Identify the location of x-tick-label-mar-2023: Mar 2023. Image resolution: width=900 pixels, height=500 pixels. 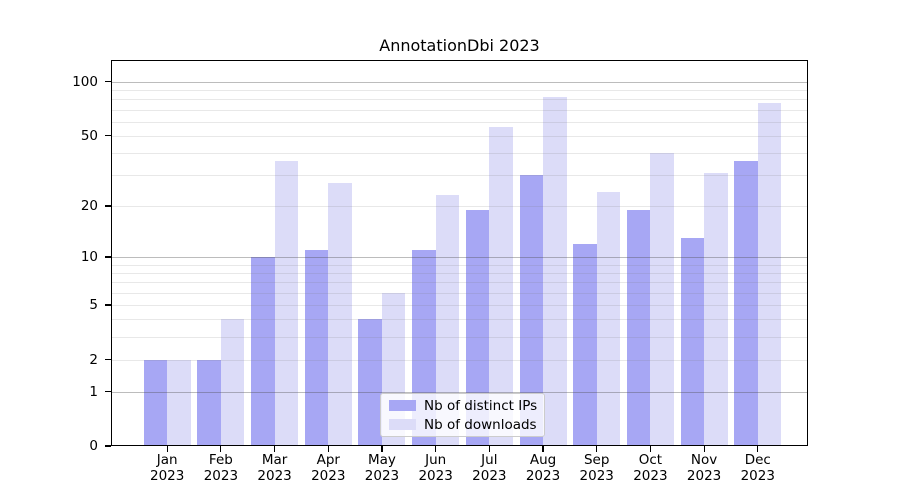
(274, 468).